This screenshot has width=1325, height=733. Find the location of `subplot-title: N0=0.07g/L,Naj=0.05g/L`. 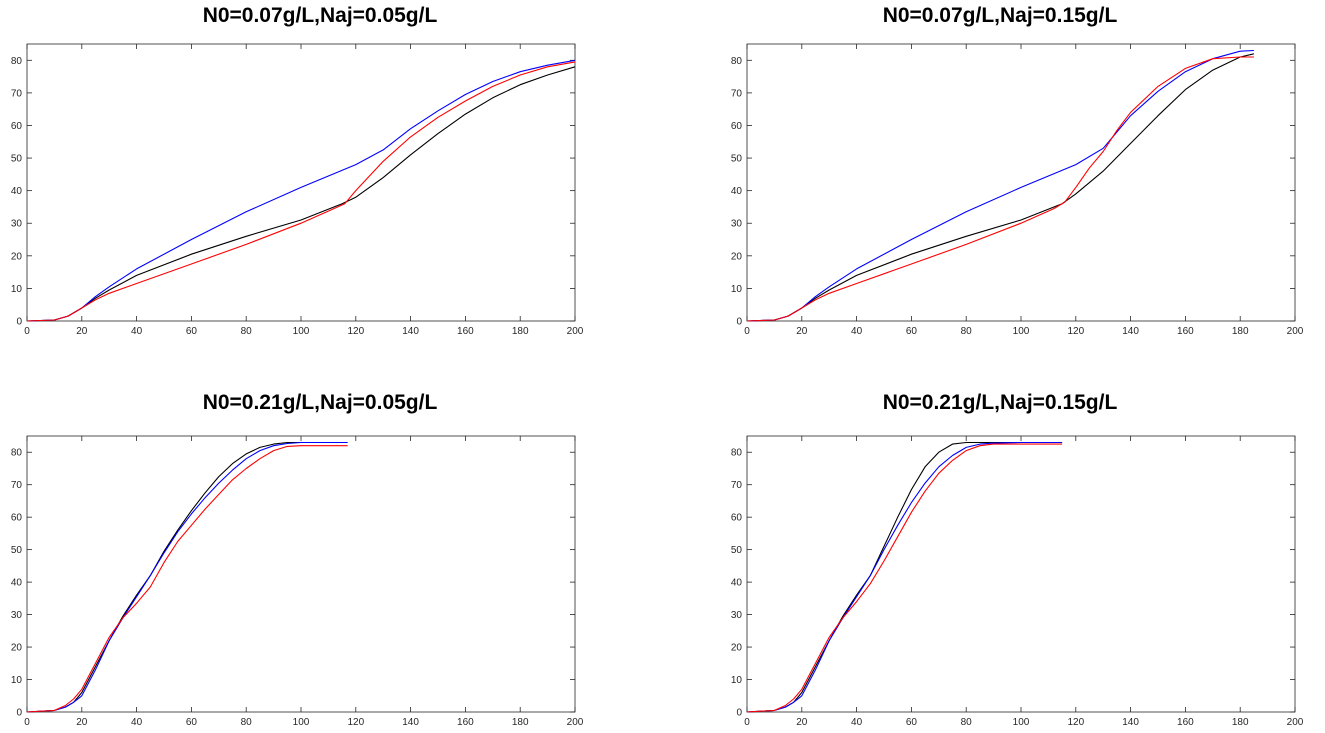

subplot-title: N0=0.07g/L,Naj=0.05g/L is located at coordinates (320, 15).